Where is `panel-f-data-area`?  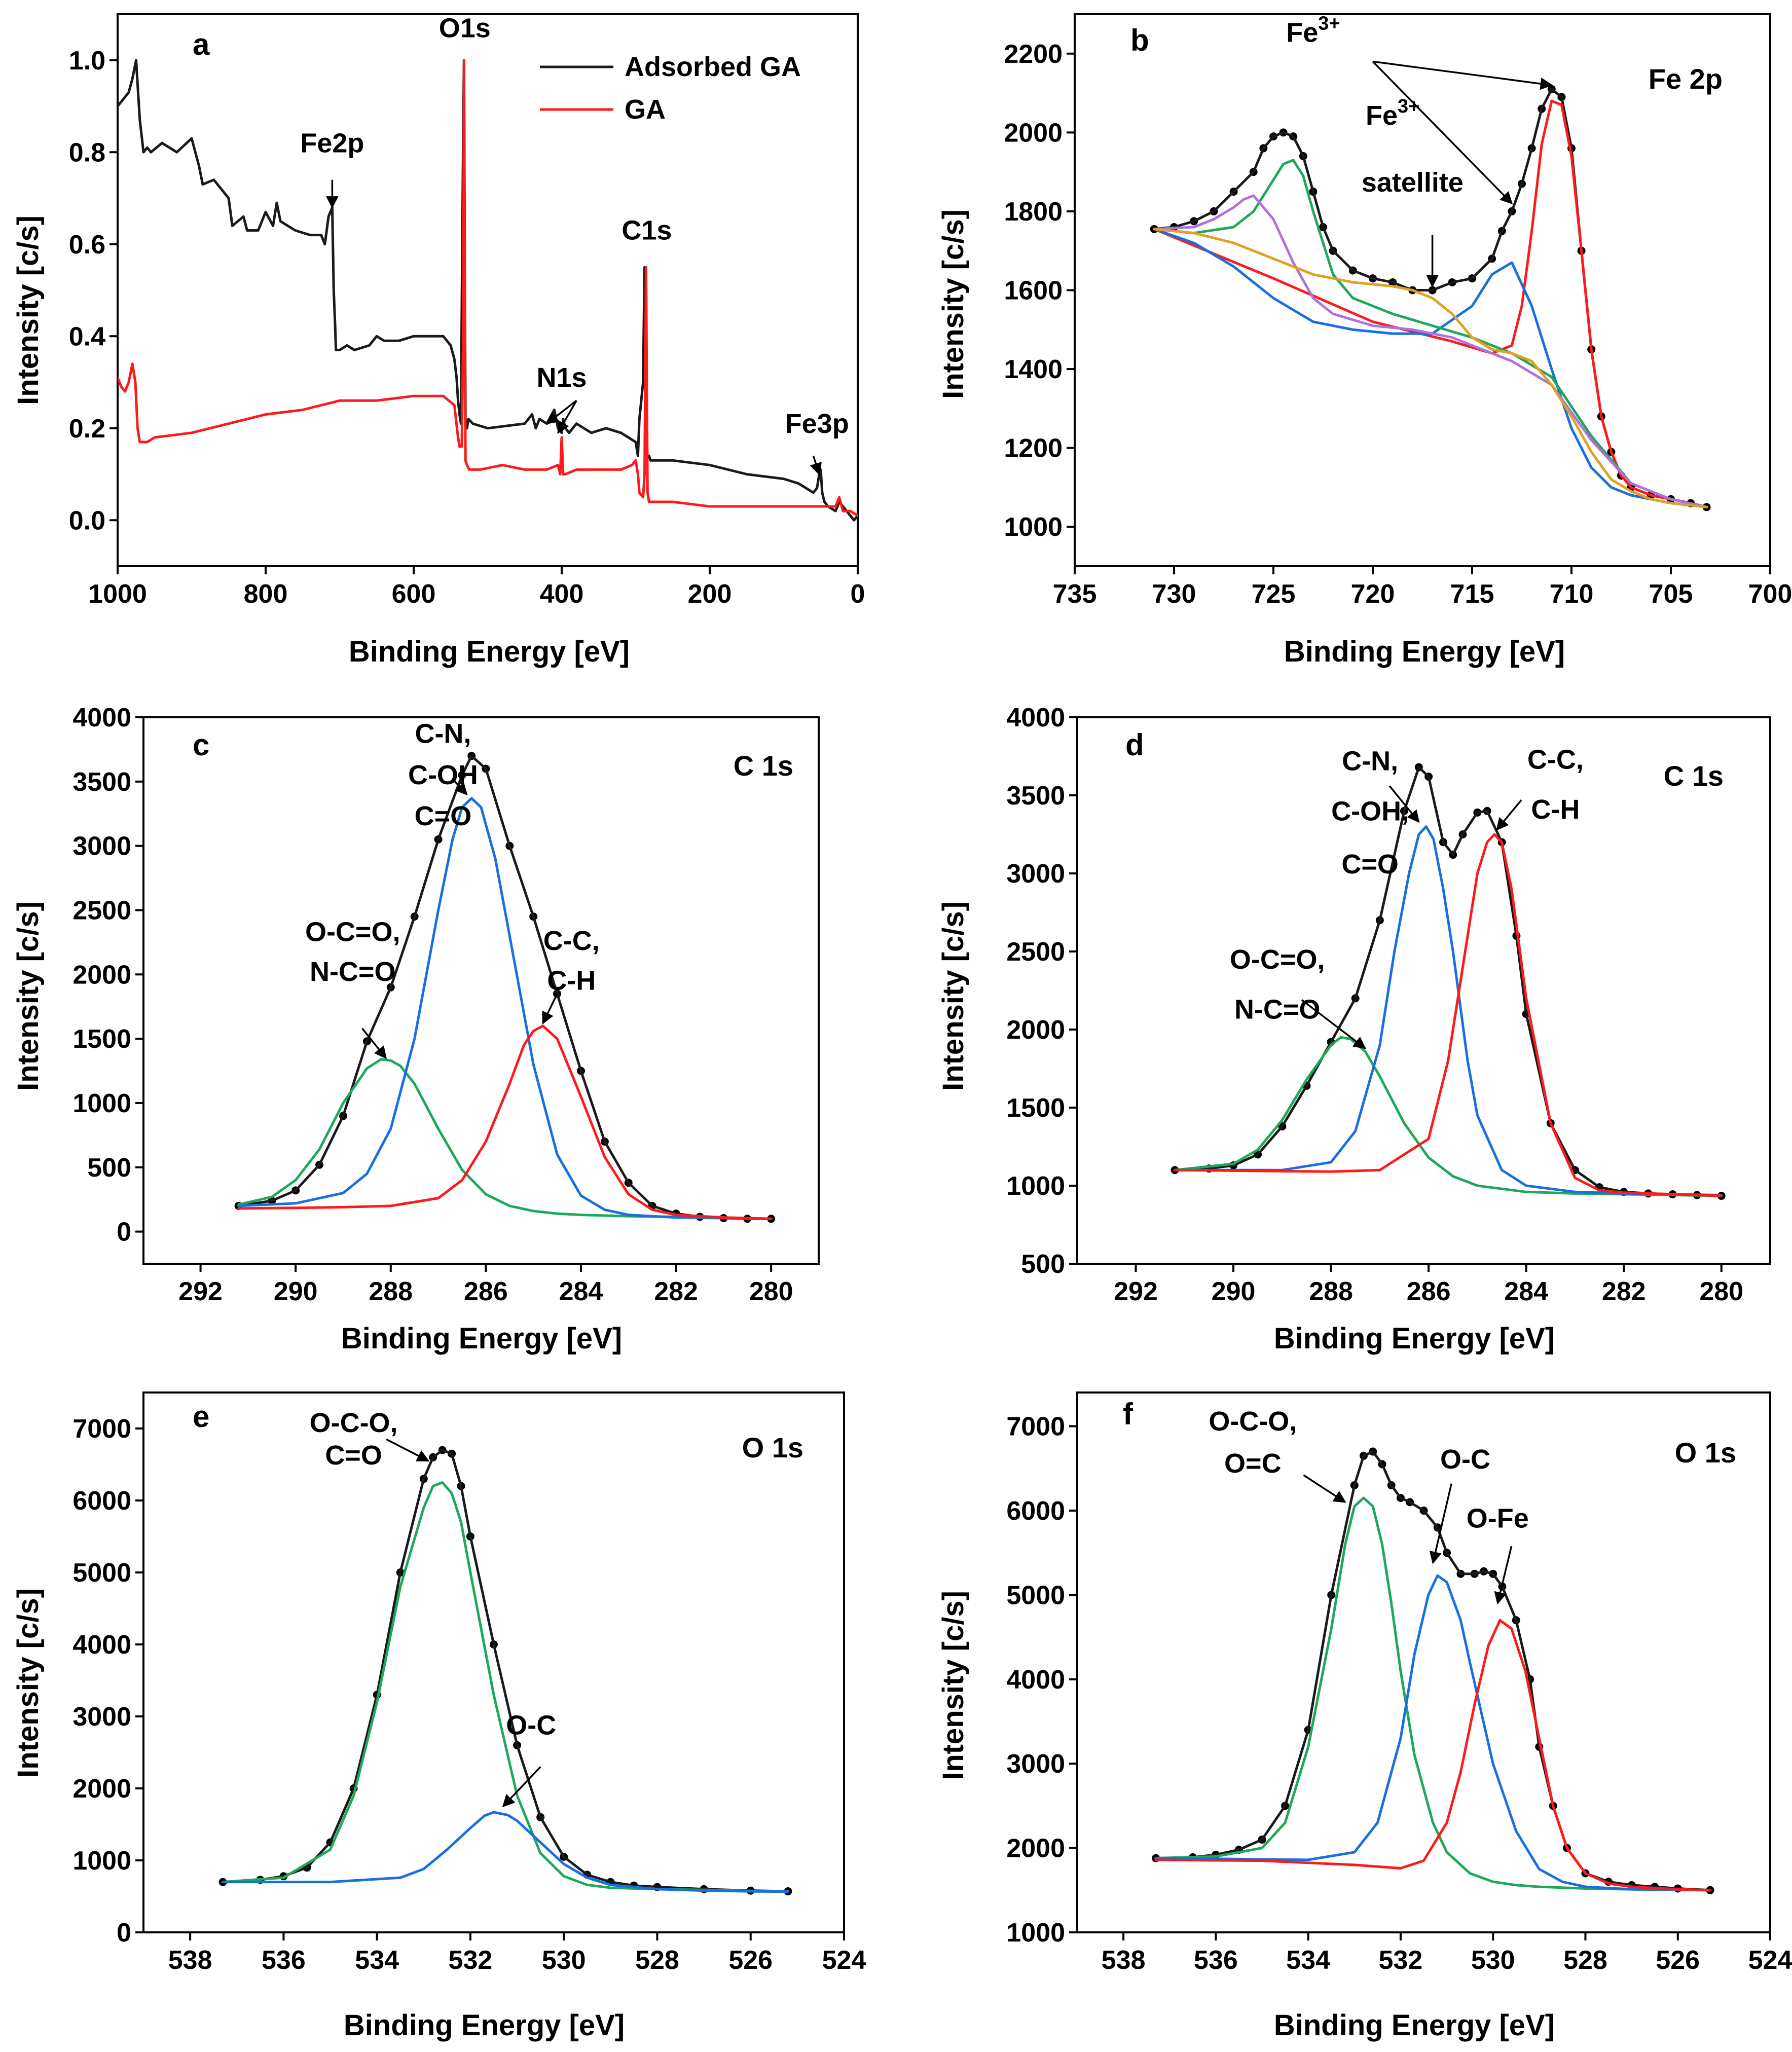 panel-f-data-area is located at coordinates (1432, 1670).